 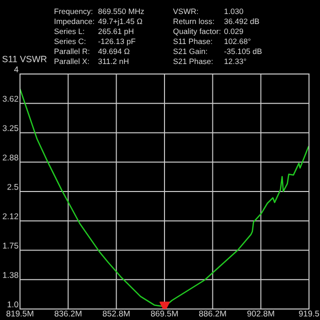 What do you see at coordinates (309, 313) in the screenshot?
I see `x-tick-label: 919.5` at bounding box center [309, 313].